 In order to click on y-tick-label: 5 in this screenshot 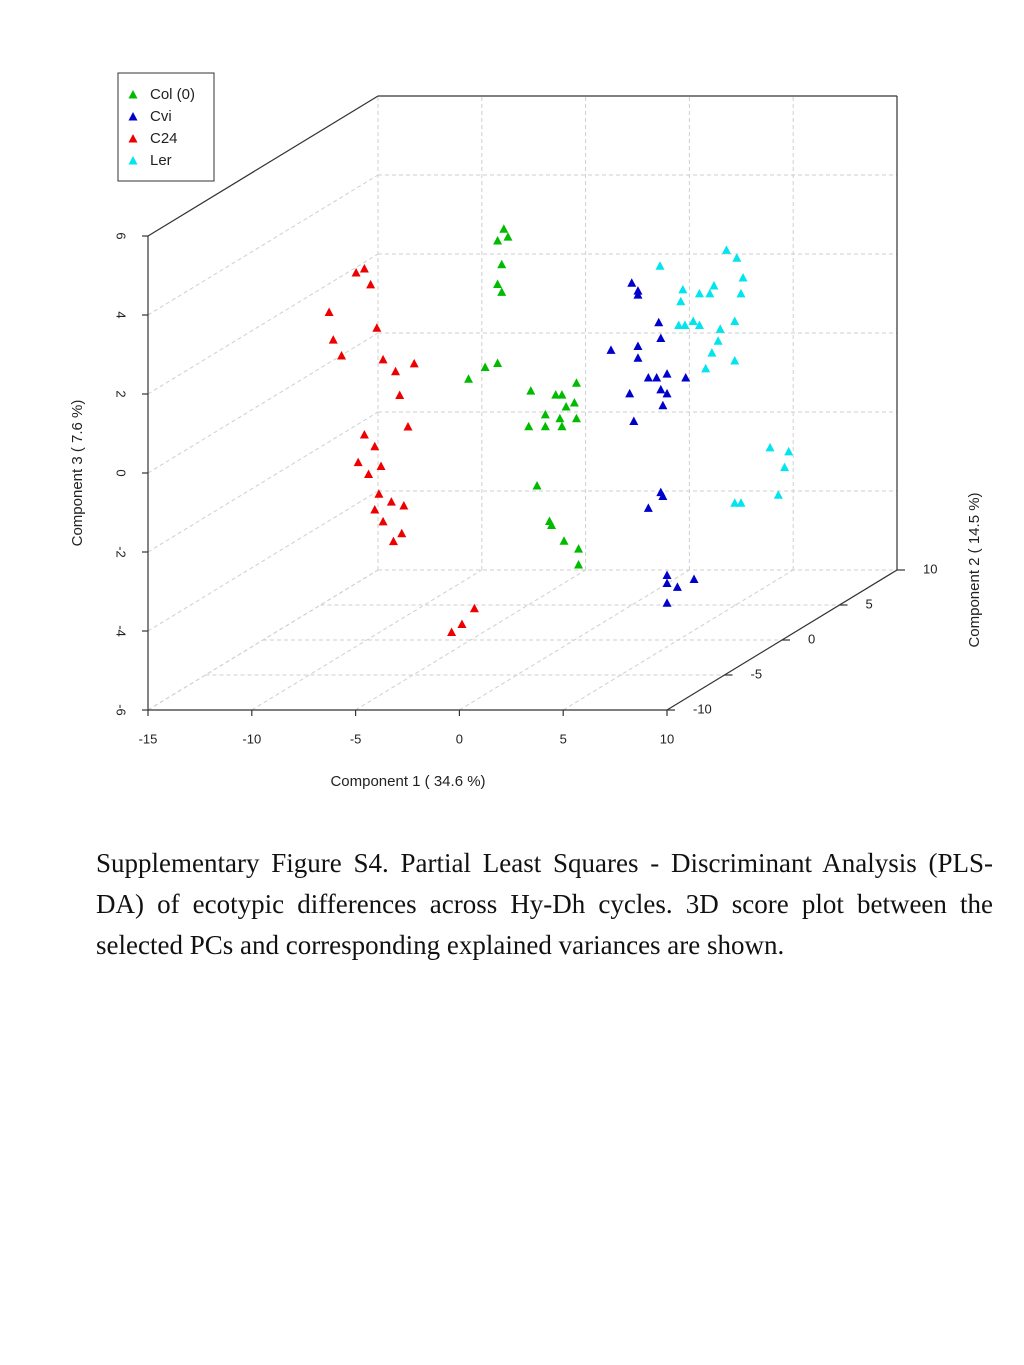, I will do `click(869, 603)`.